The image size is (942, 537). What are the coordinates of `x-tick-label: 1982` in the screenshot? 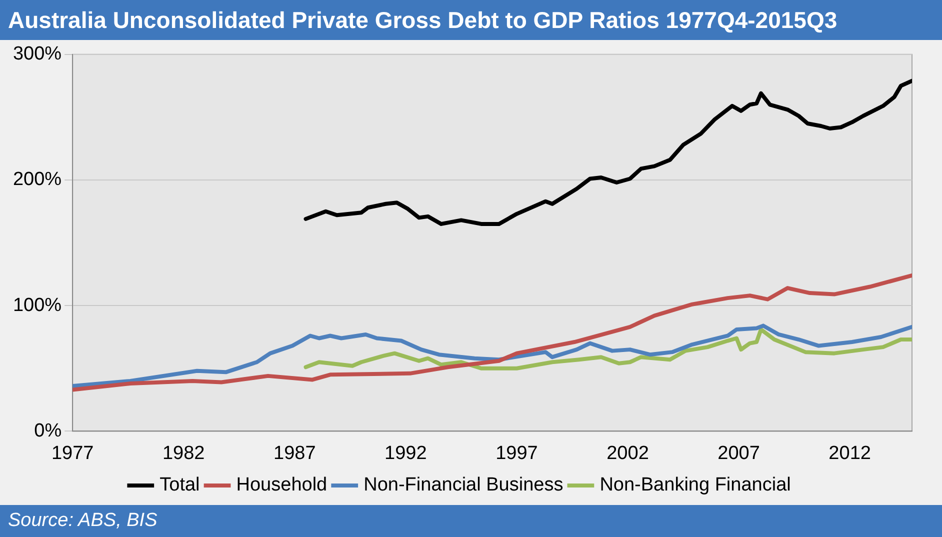 It's located at (183, 453).